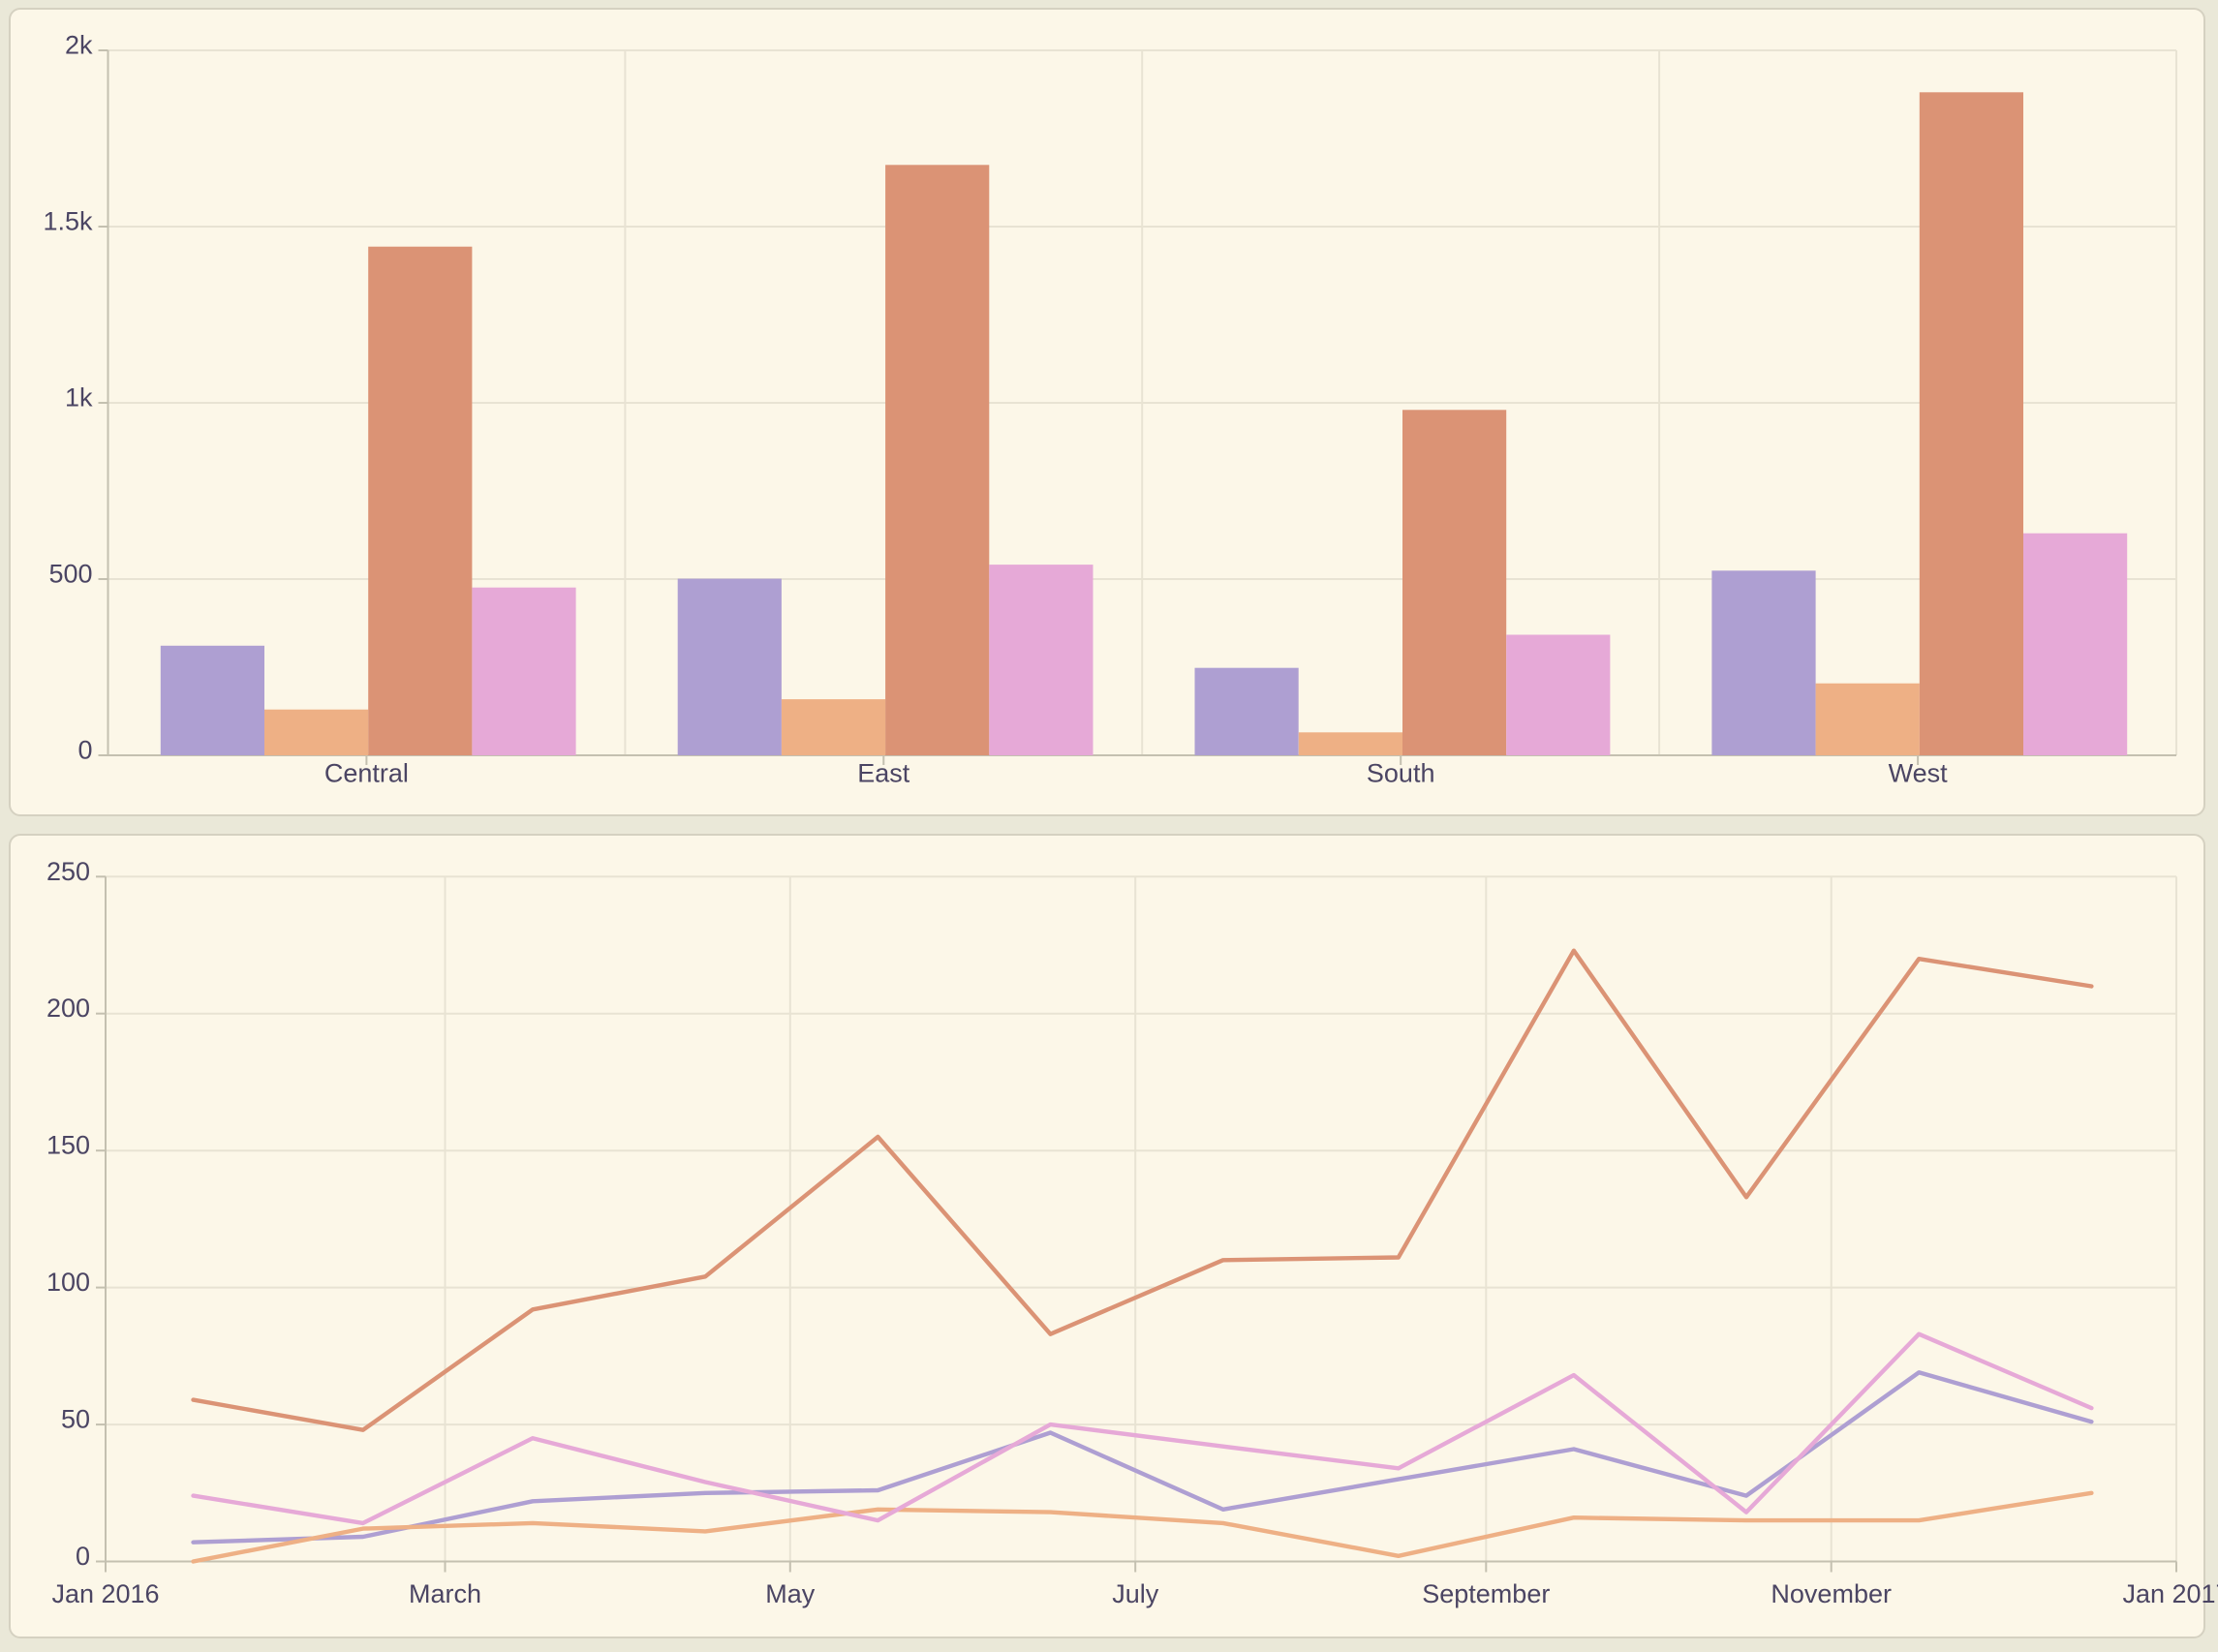  Describe the element at coordinates (1919, 773) in the screenshot. I see `svg-text: West` at that location.